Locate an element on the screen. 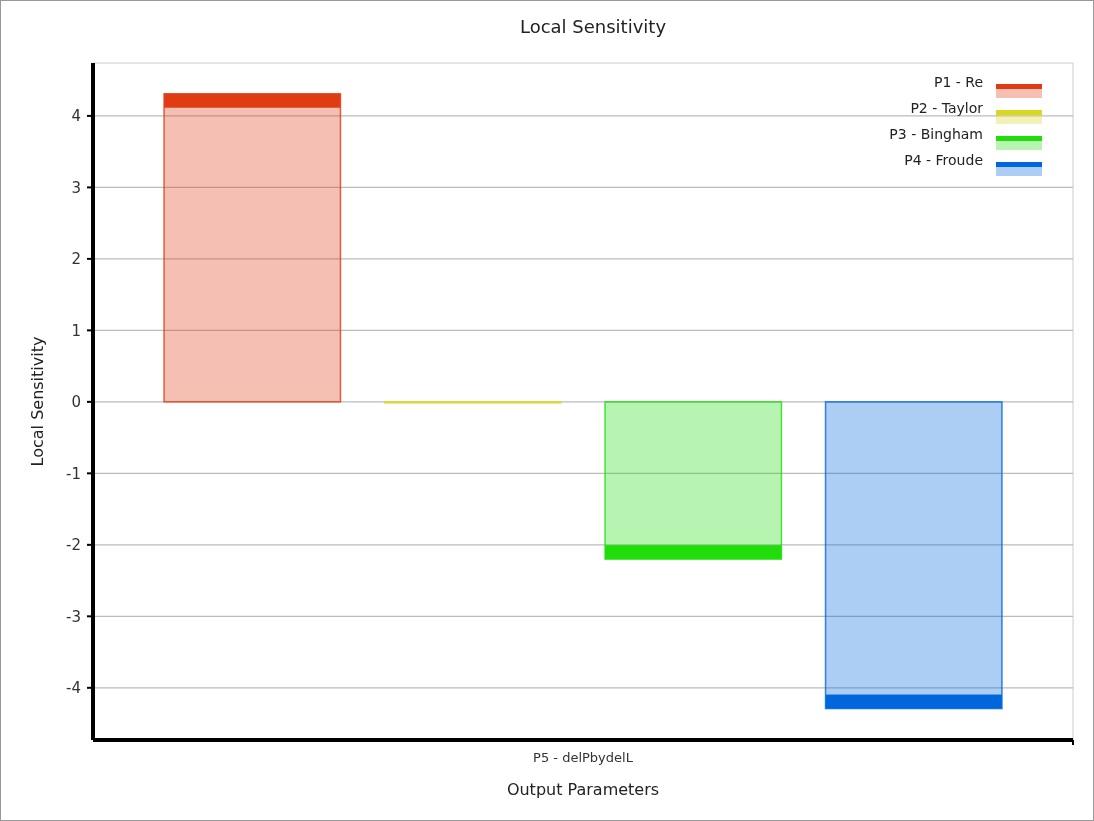  legend-label: P3 - Bingham is located at coordinates (936, 134).